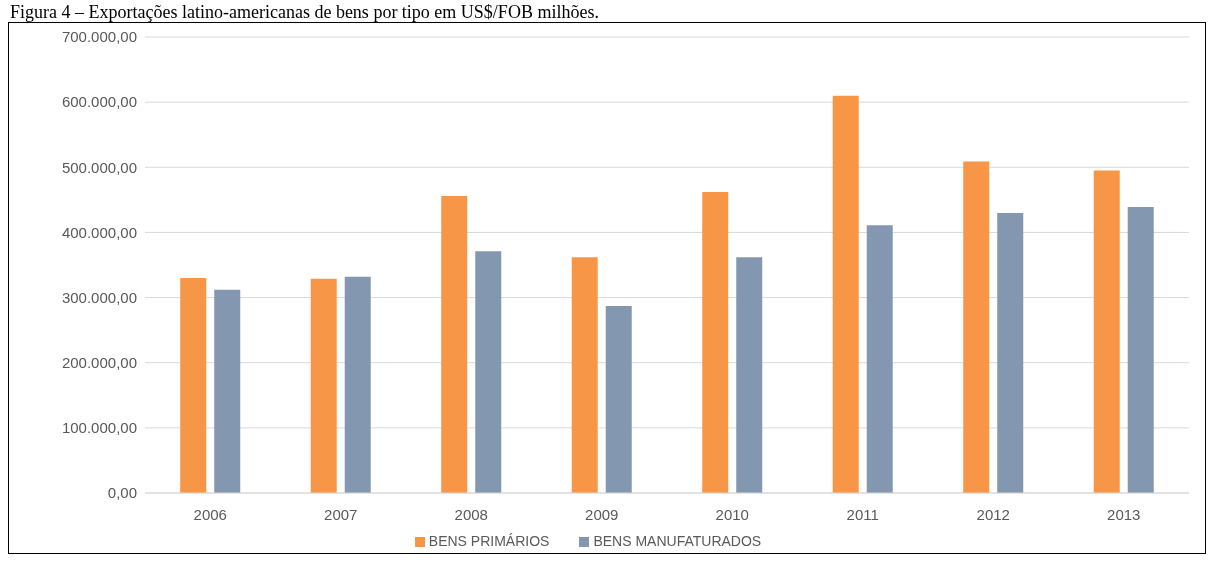  Describe the element at coordinates (993, 514) in the screenshot. I see `x-tick-label: 2012` at that location.